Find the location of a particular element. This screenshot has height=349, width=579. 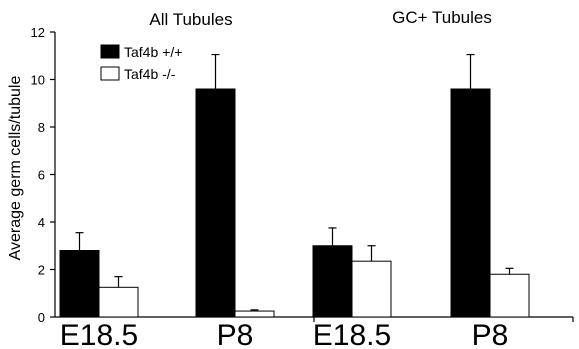

bar-knockout-panel2-p8 is located at coordinates (509, 295).